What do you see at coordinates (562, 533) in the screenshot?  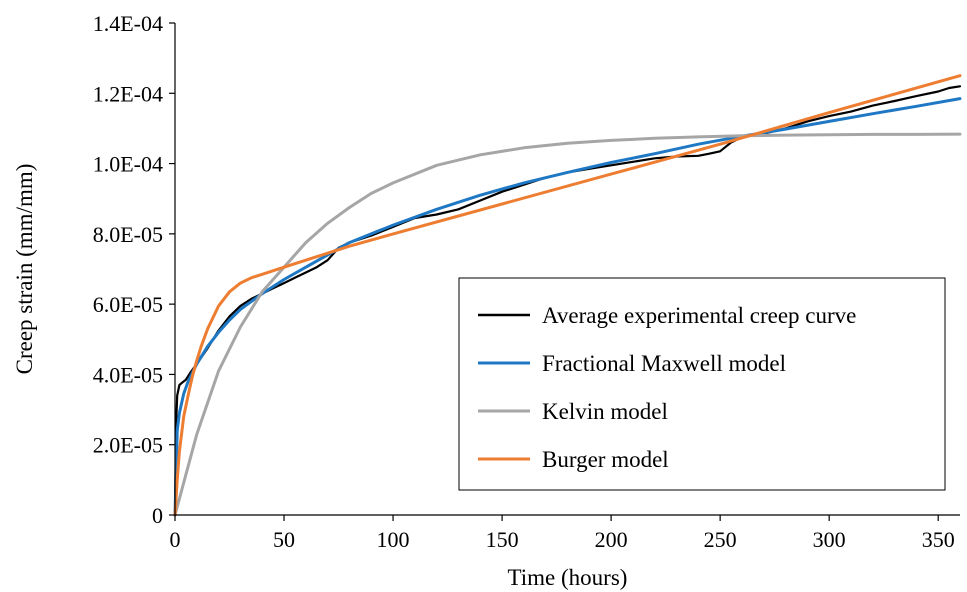 I see `x-ticks: 0 50 100 150 200 250 300 350` at bounding box center [562, 533].